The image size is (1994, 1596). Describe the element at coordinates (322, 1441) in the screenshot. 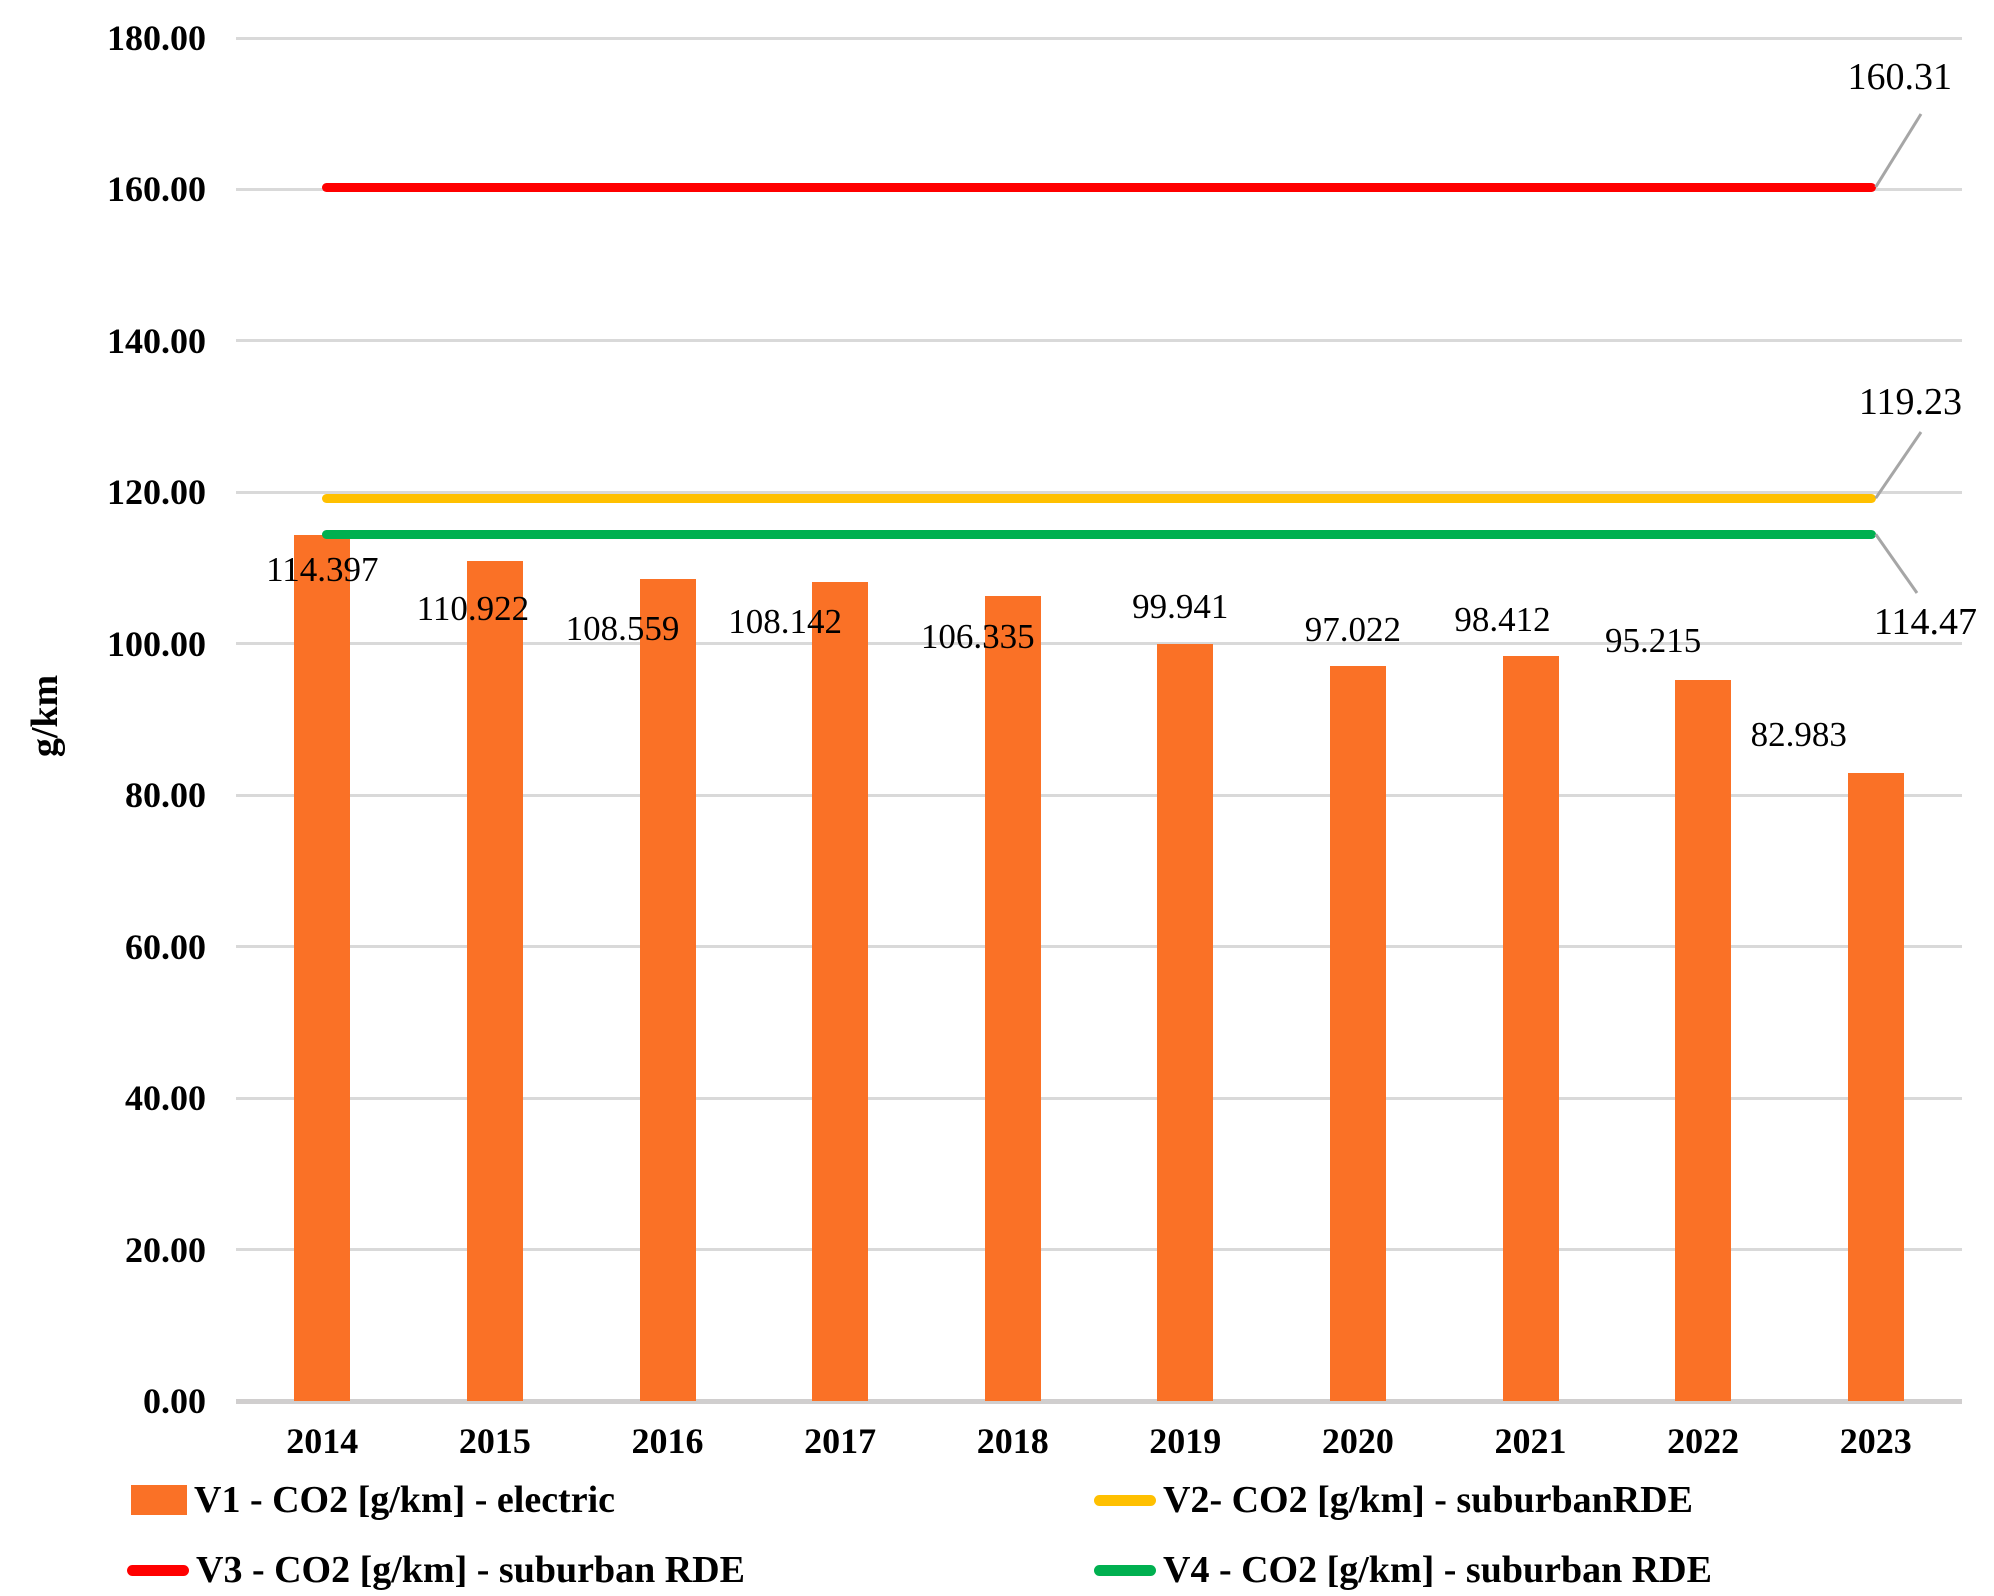

I see `x-tick-label-2014: 2014` at that location.